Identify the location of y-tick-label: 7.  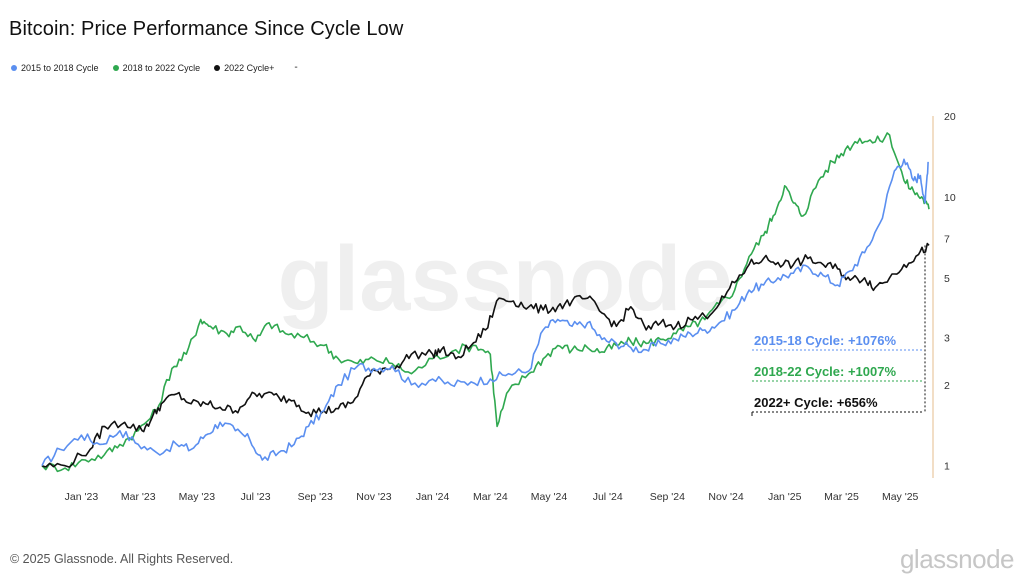
(947, 240).